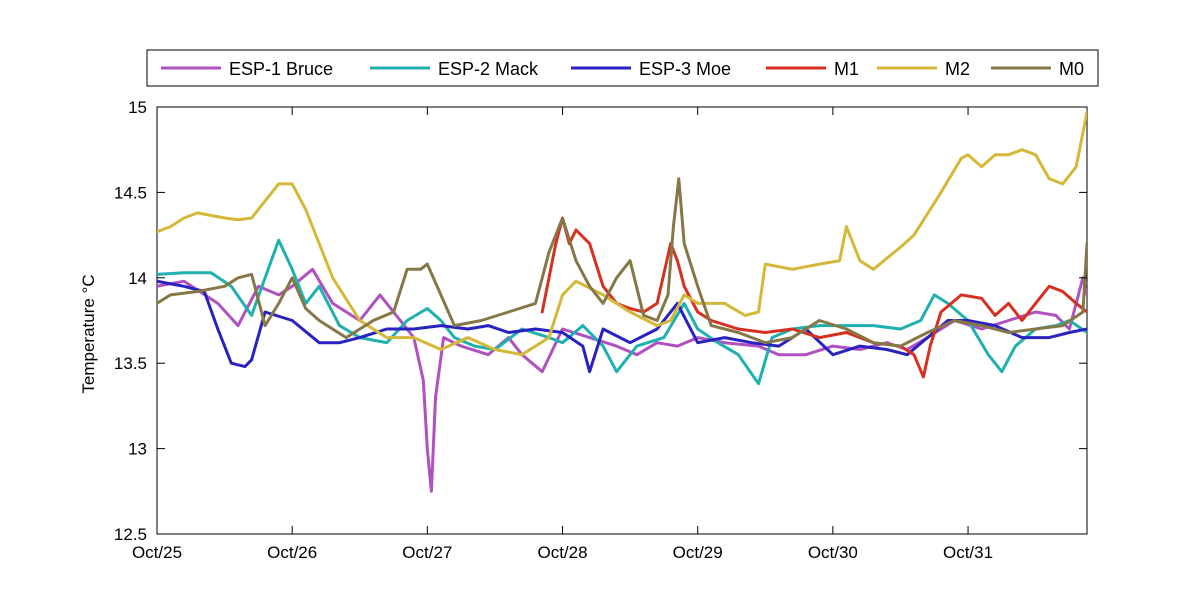 The height and width of the screenshot is (600, 1200). I want to click on x-tick-label: Oct/26, so click(292, 552).